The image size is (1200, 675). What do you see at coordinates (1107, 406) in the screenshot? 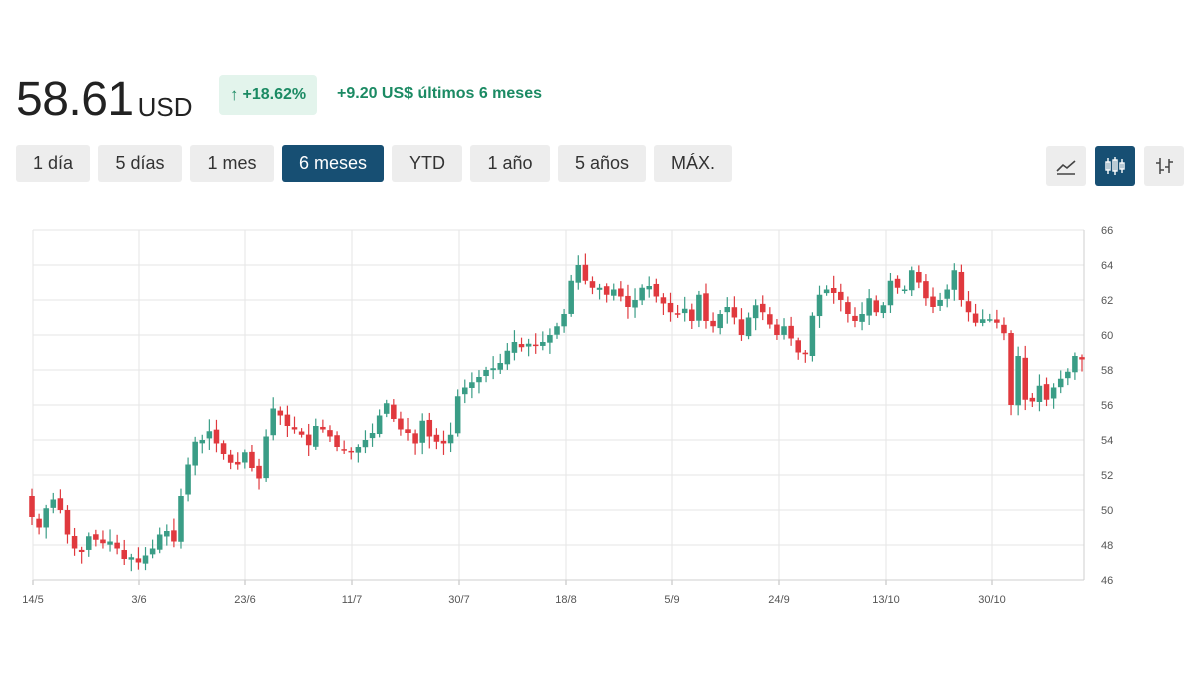
I see `y-tick-label: 56` at bounding box center [1107, 406].